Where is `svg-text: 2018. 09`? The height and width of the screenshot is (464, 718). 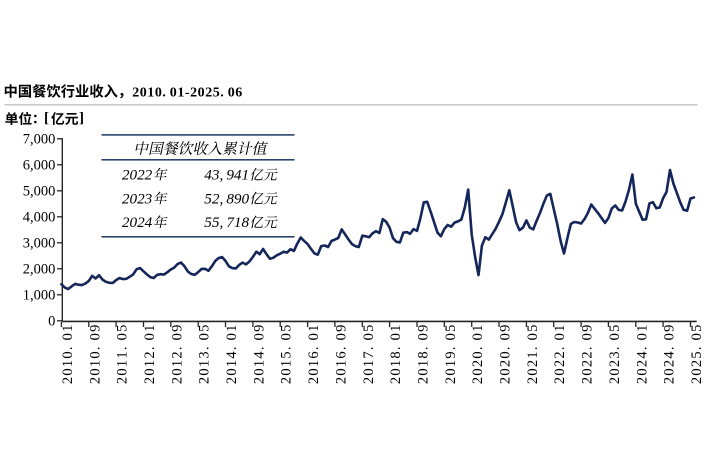
svg-text: 2018. 09 is located at coordinates (424, 355).